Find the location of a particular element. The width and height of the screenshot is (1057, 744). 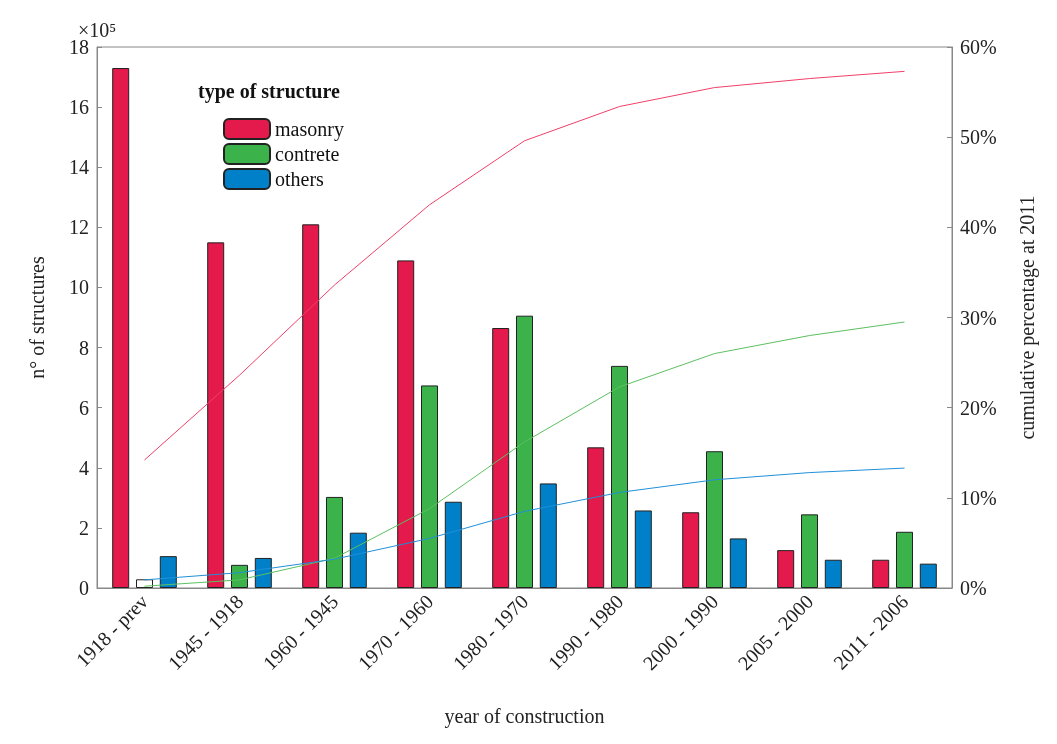

line-series is located at coordinates (524, 524).